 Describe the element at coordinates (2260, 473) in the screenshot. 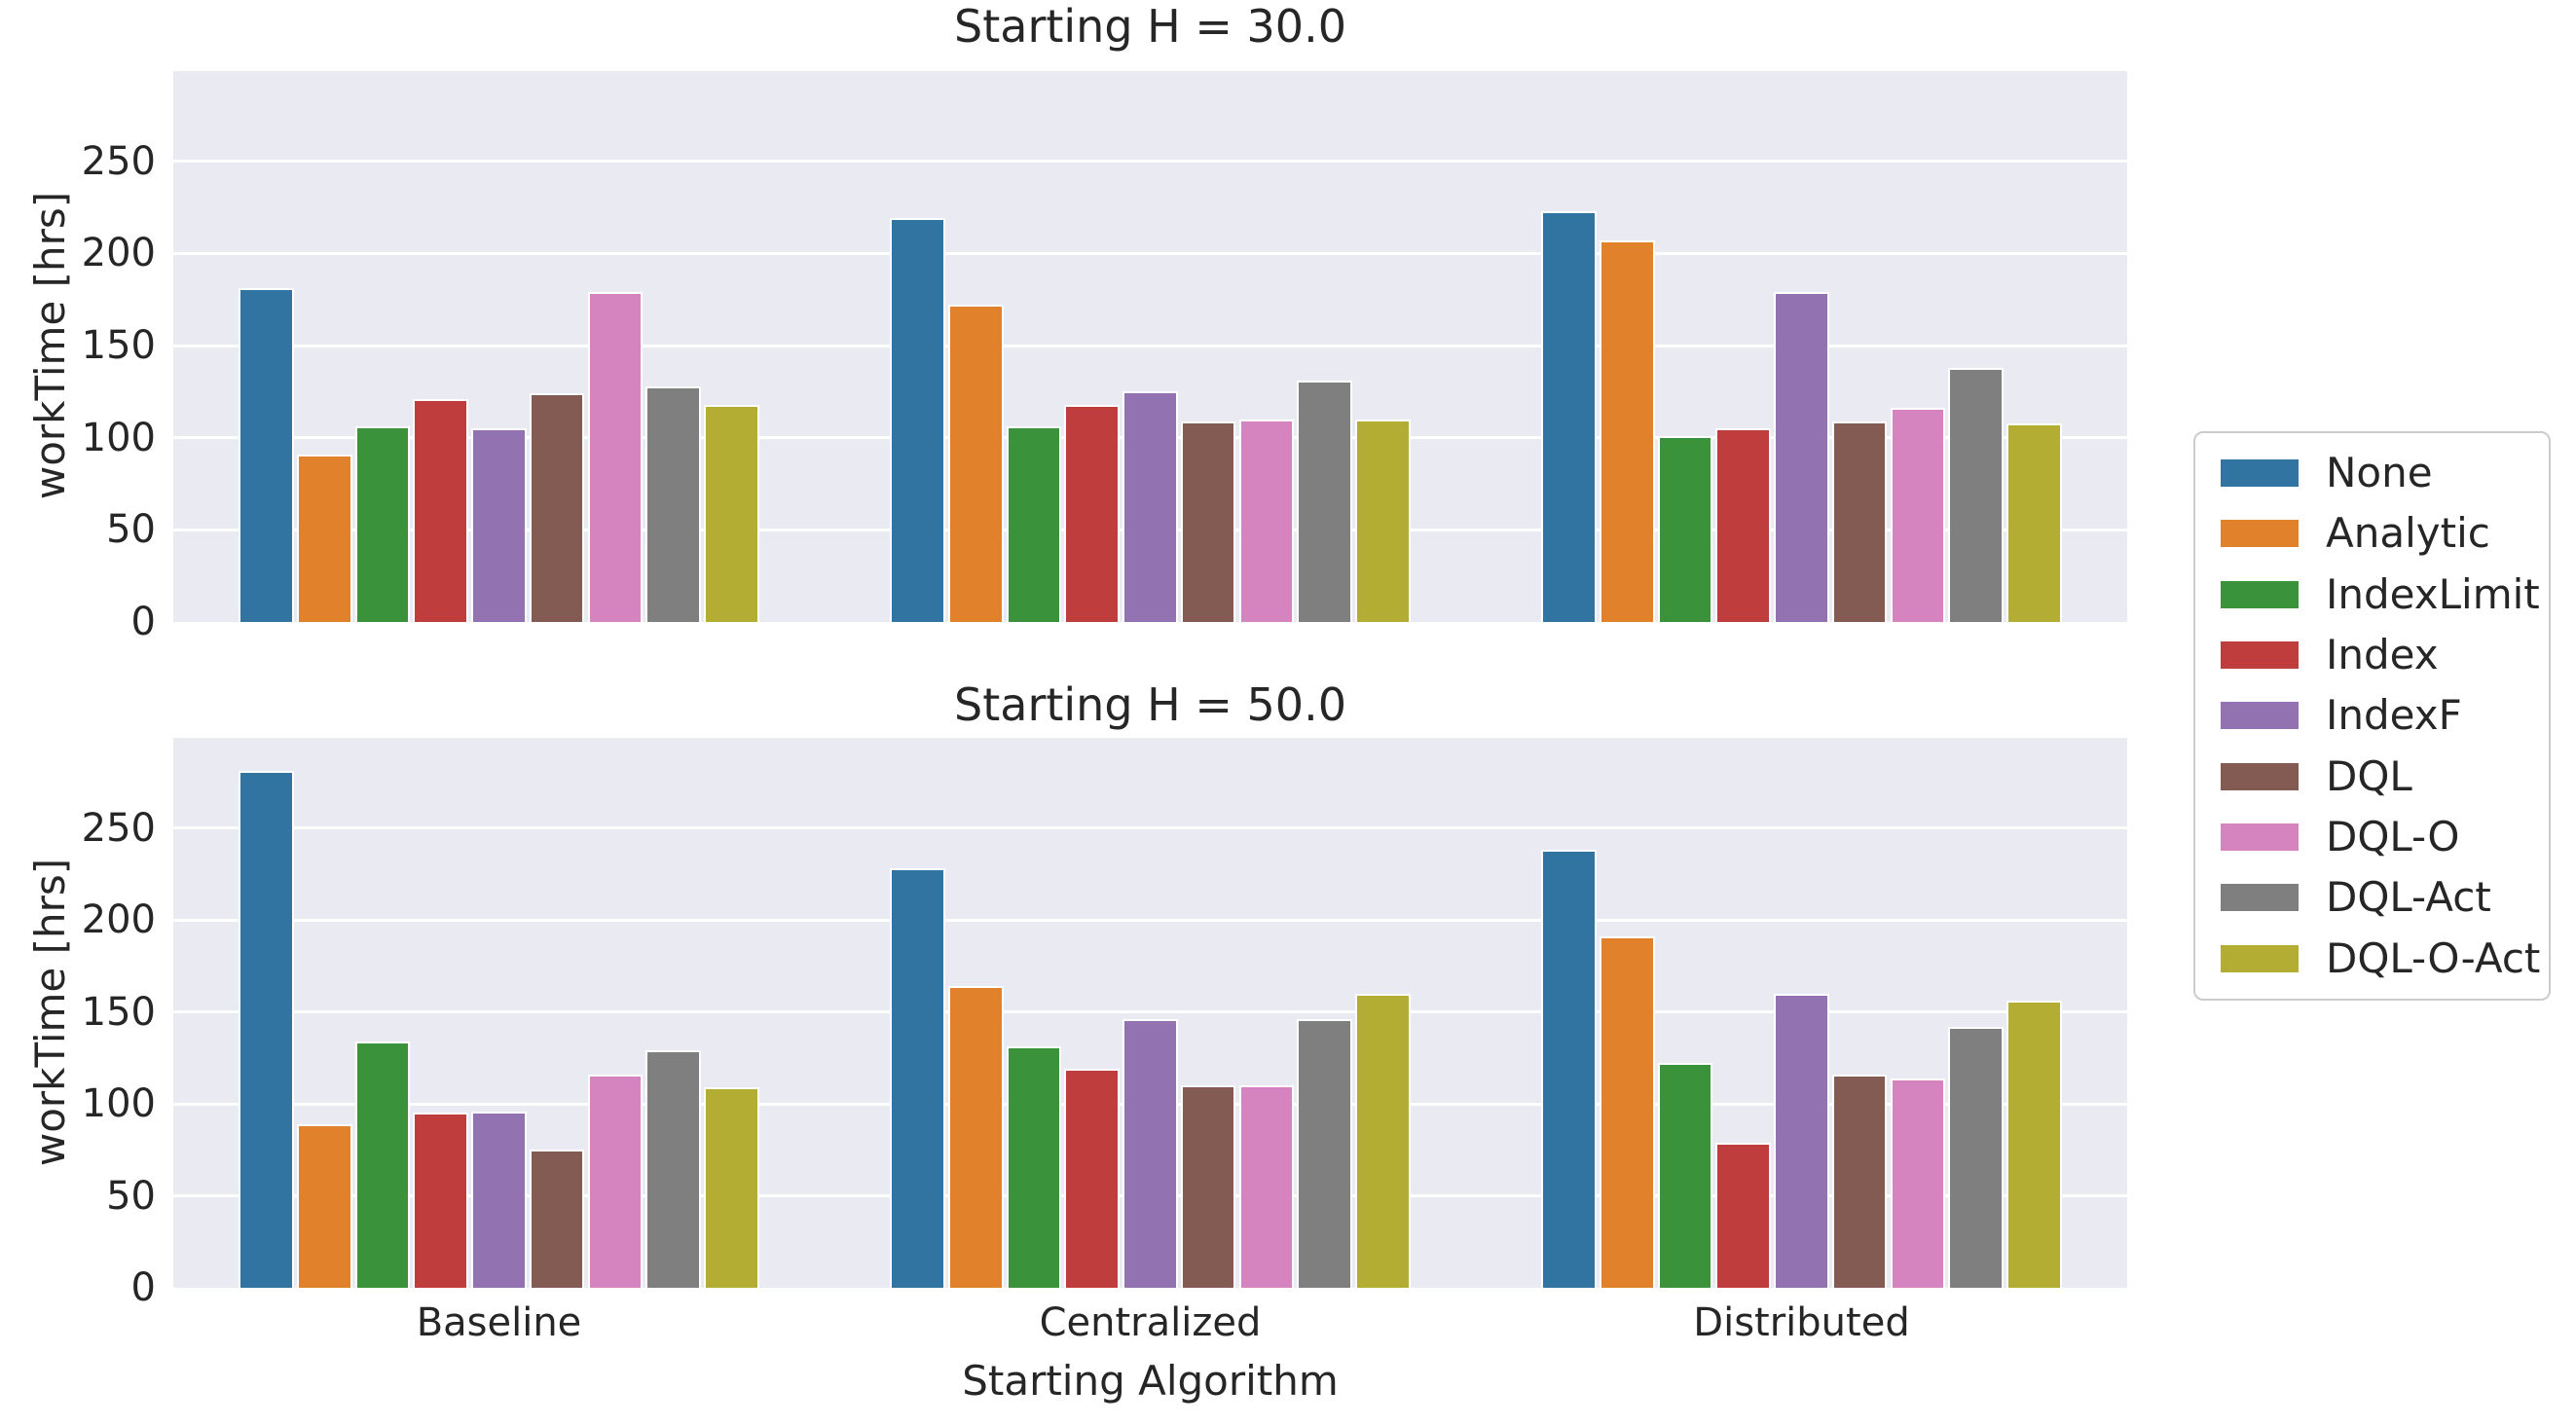

I see `legend-swatch-none` at that location.